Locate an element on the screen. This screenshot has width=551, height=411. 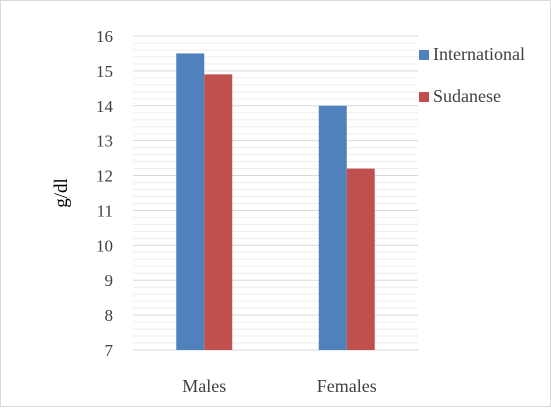
y-axis-label: g/dl is located at coordinates (61, 193).